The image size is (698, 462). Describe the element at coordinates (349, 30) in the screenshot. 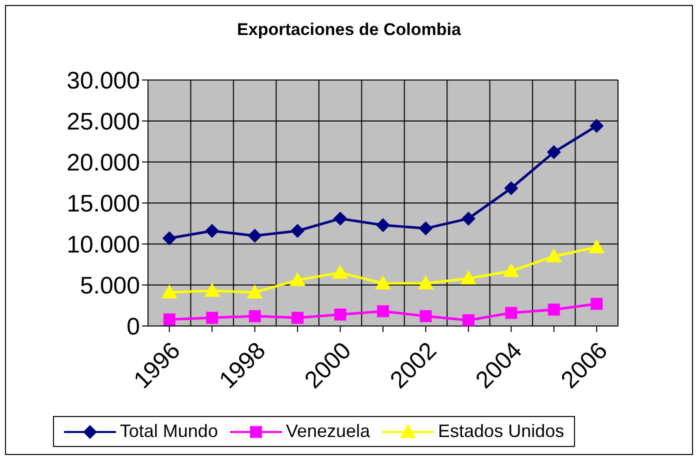

I see `chart-title: Exportaciones de Colombia` at that location.